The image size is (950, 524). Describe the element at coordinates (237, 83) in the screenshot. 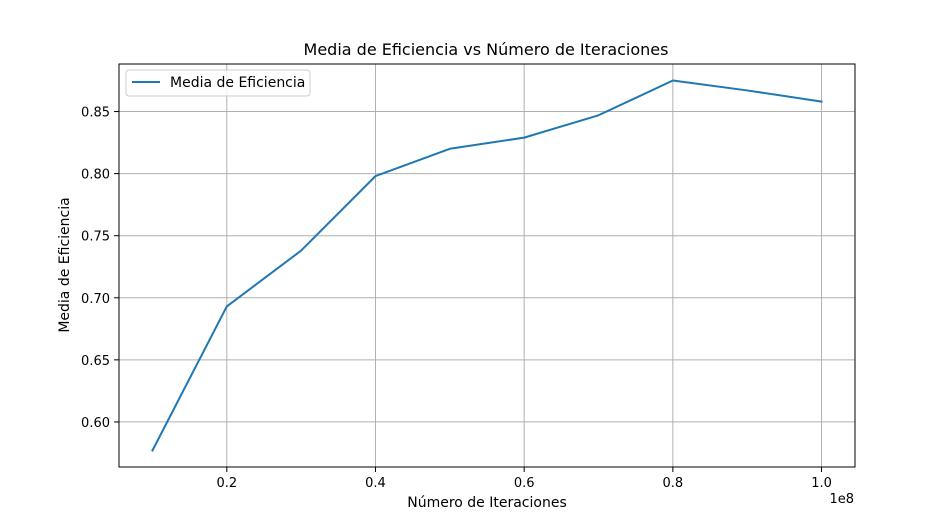

I see `legend-label: Media de Eficiencia` at that location.